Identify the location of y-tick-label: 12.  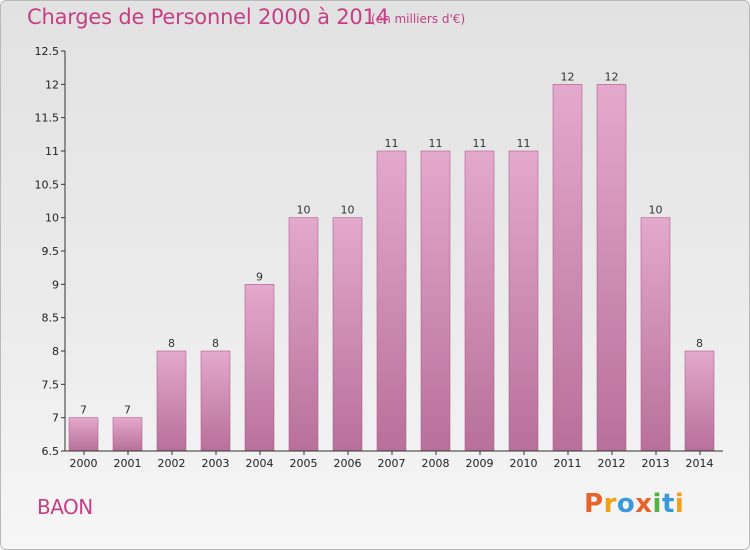
(52, 84).